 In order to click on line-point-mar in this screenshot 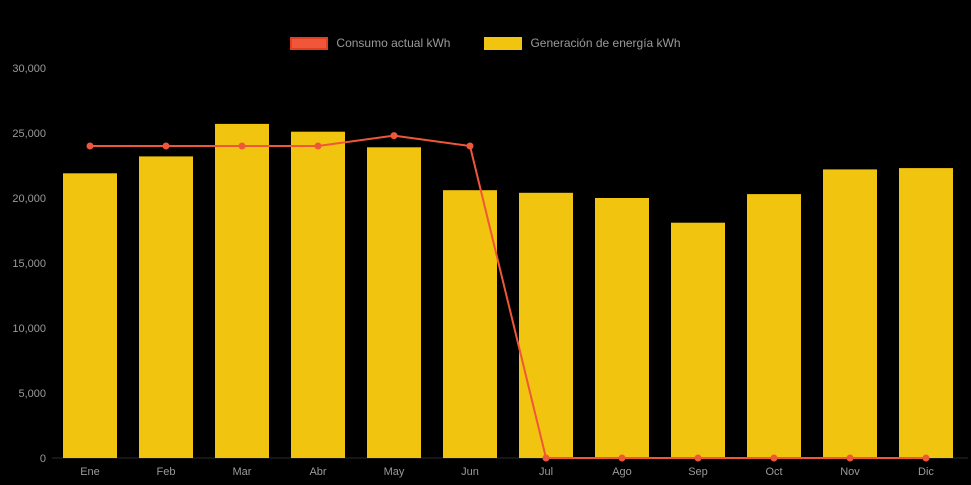, I will do `click(242, 146)`.